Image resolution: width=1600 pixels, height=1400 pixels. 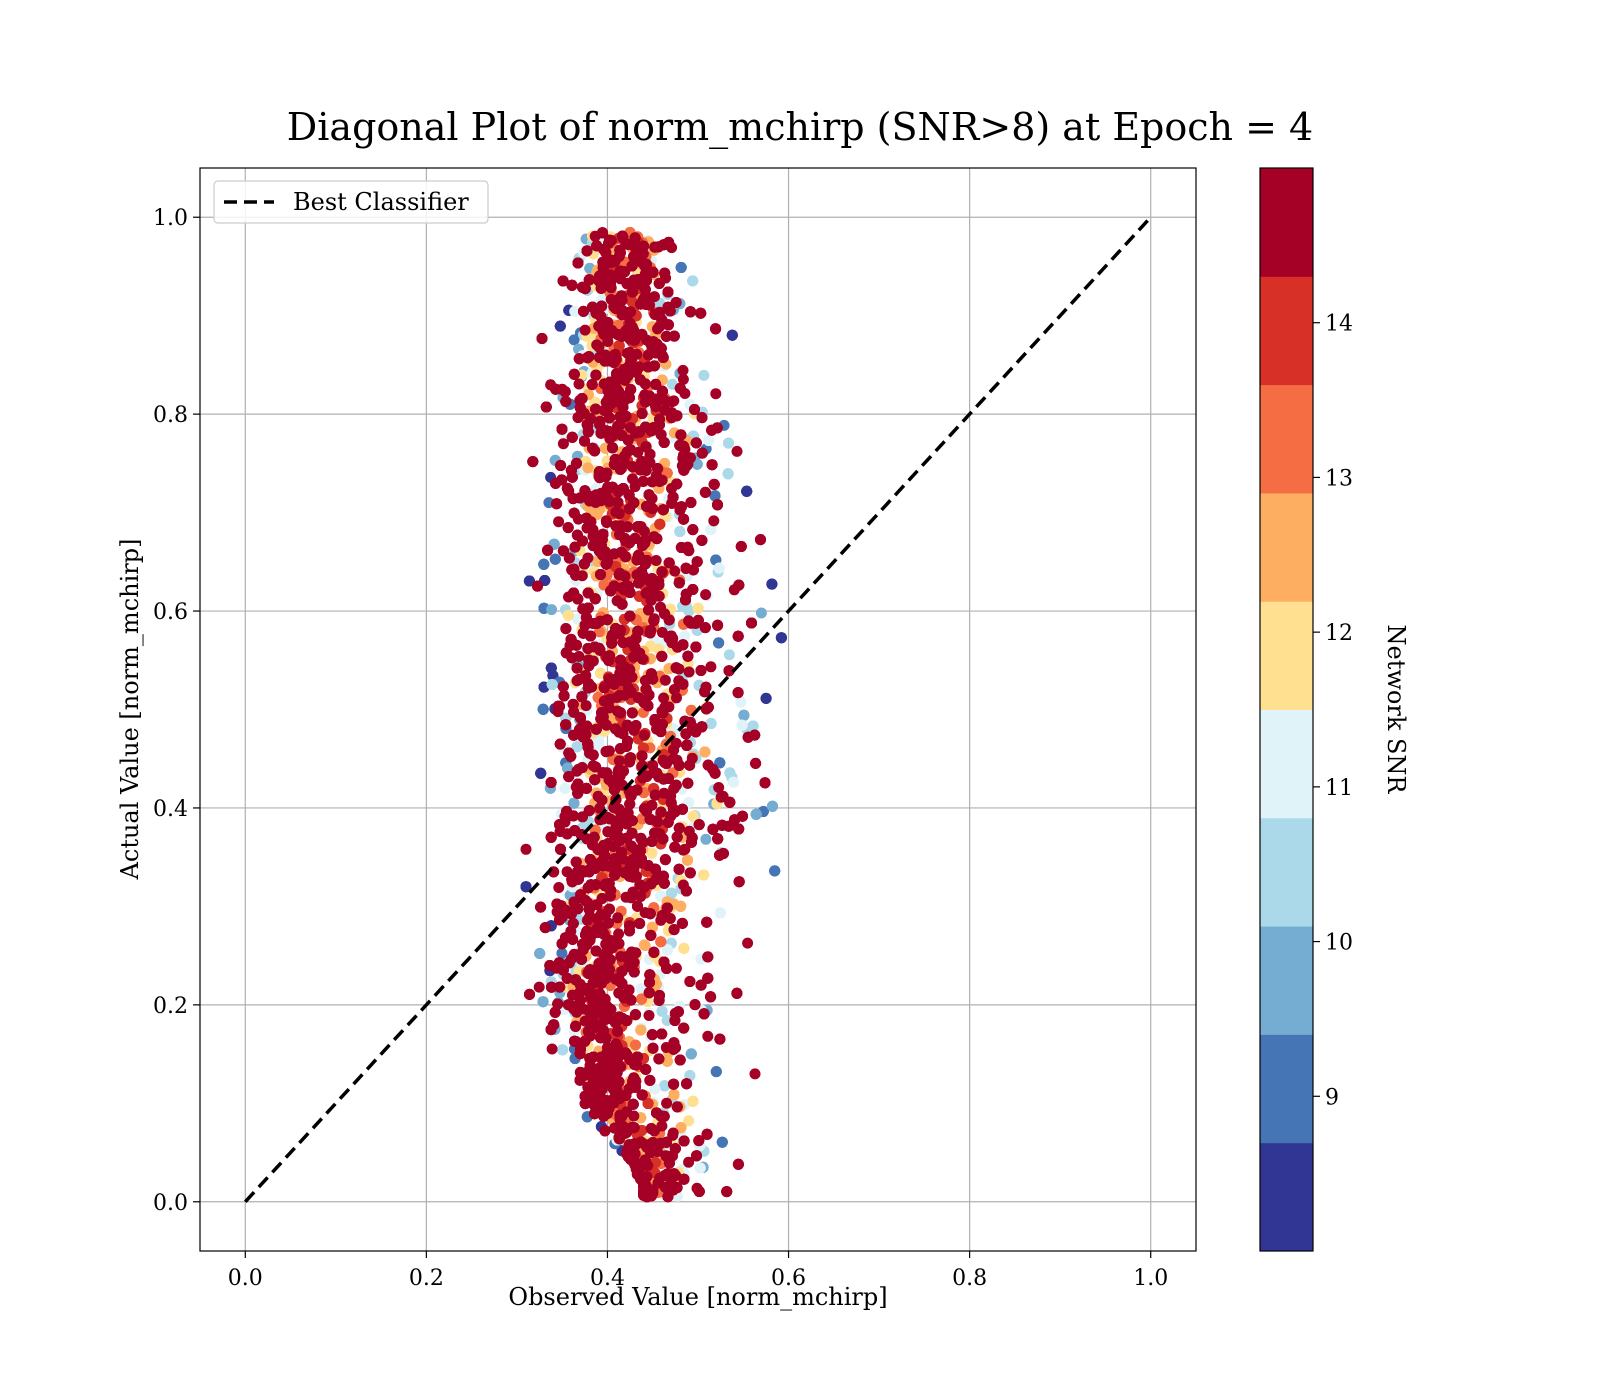 What do you see at coordinates (653, 715) in the screenshot?
I see `scatter-points` at bounding box center [653, 715].